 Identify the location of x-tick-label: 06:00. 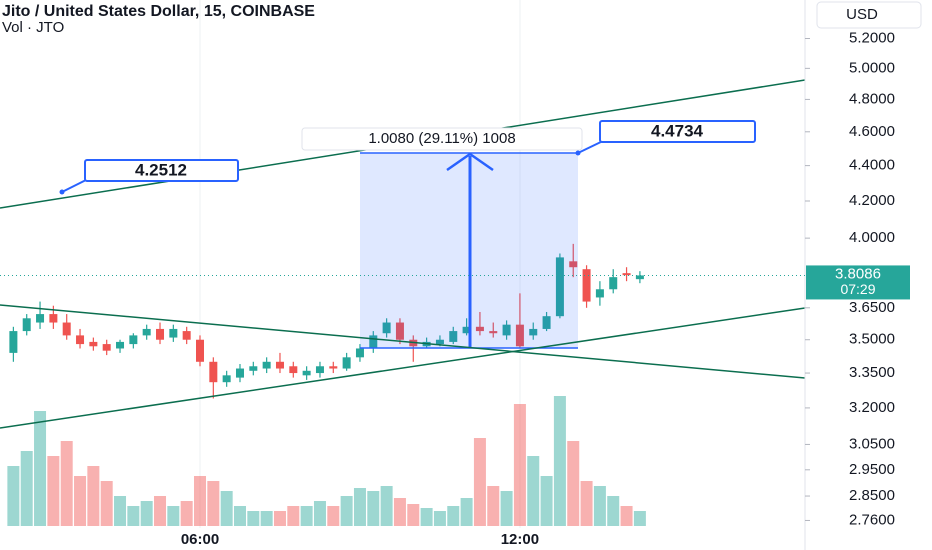
(200, 539).